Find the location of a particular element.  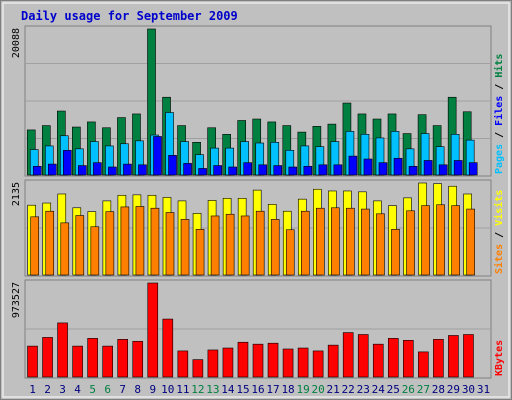

legend-entry: KBytes is located at coordinates (499, 358).